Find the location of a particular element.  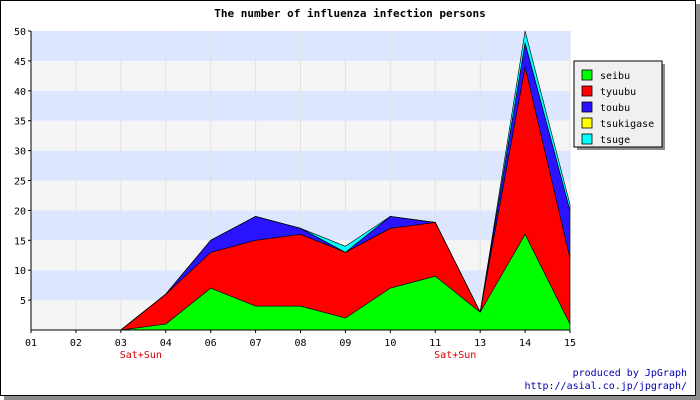

y-tick-label: 30 is located at coordinates (20, 152).